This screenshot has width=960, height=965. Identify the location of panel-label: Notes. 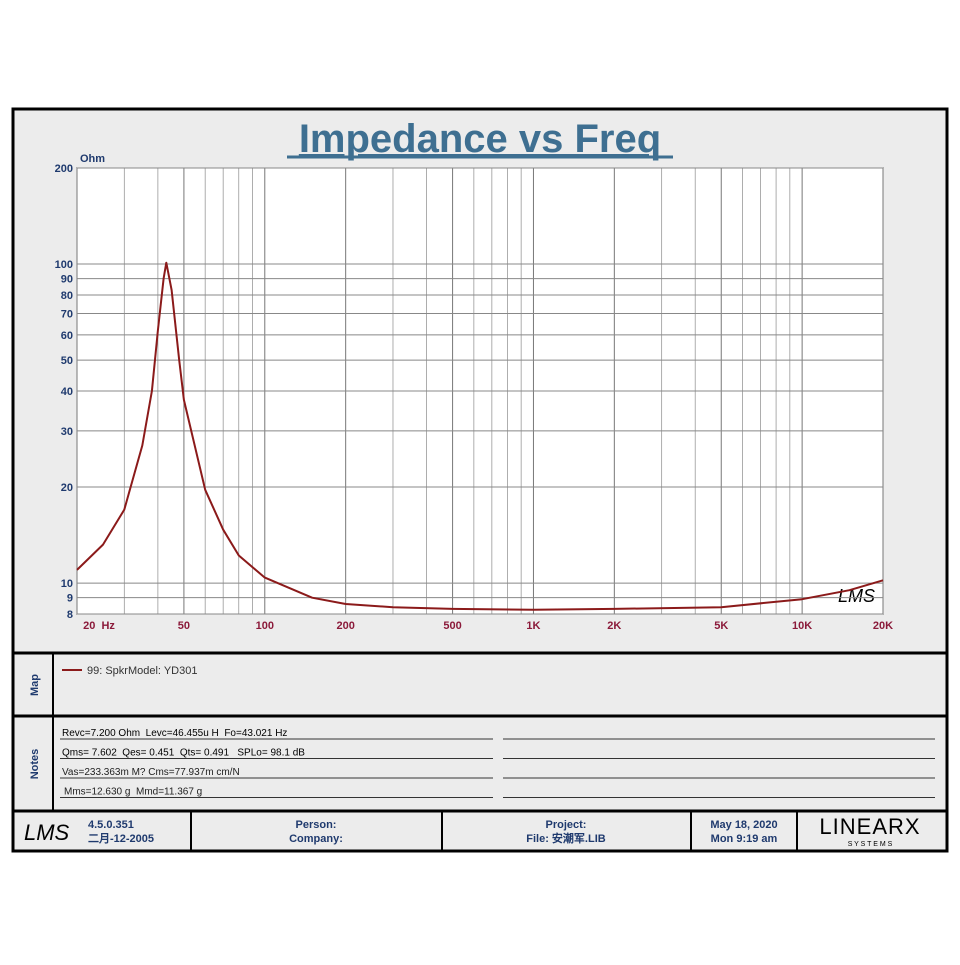
(35, 764).